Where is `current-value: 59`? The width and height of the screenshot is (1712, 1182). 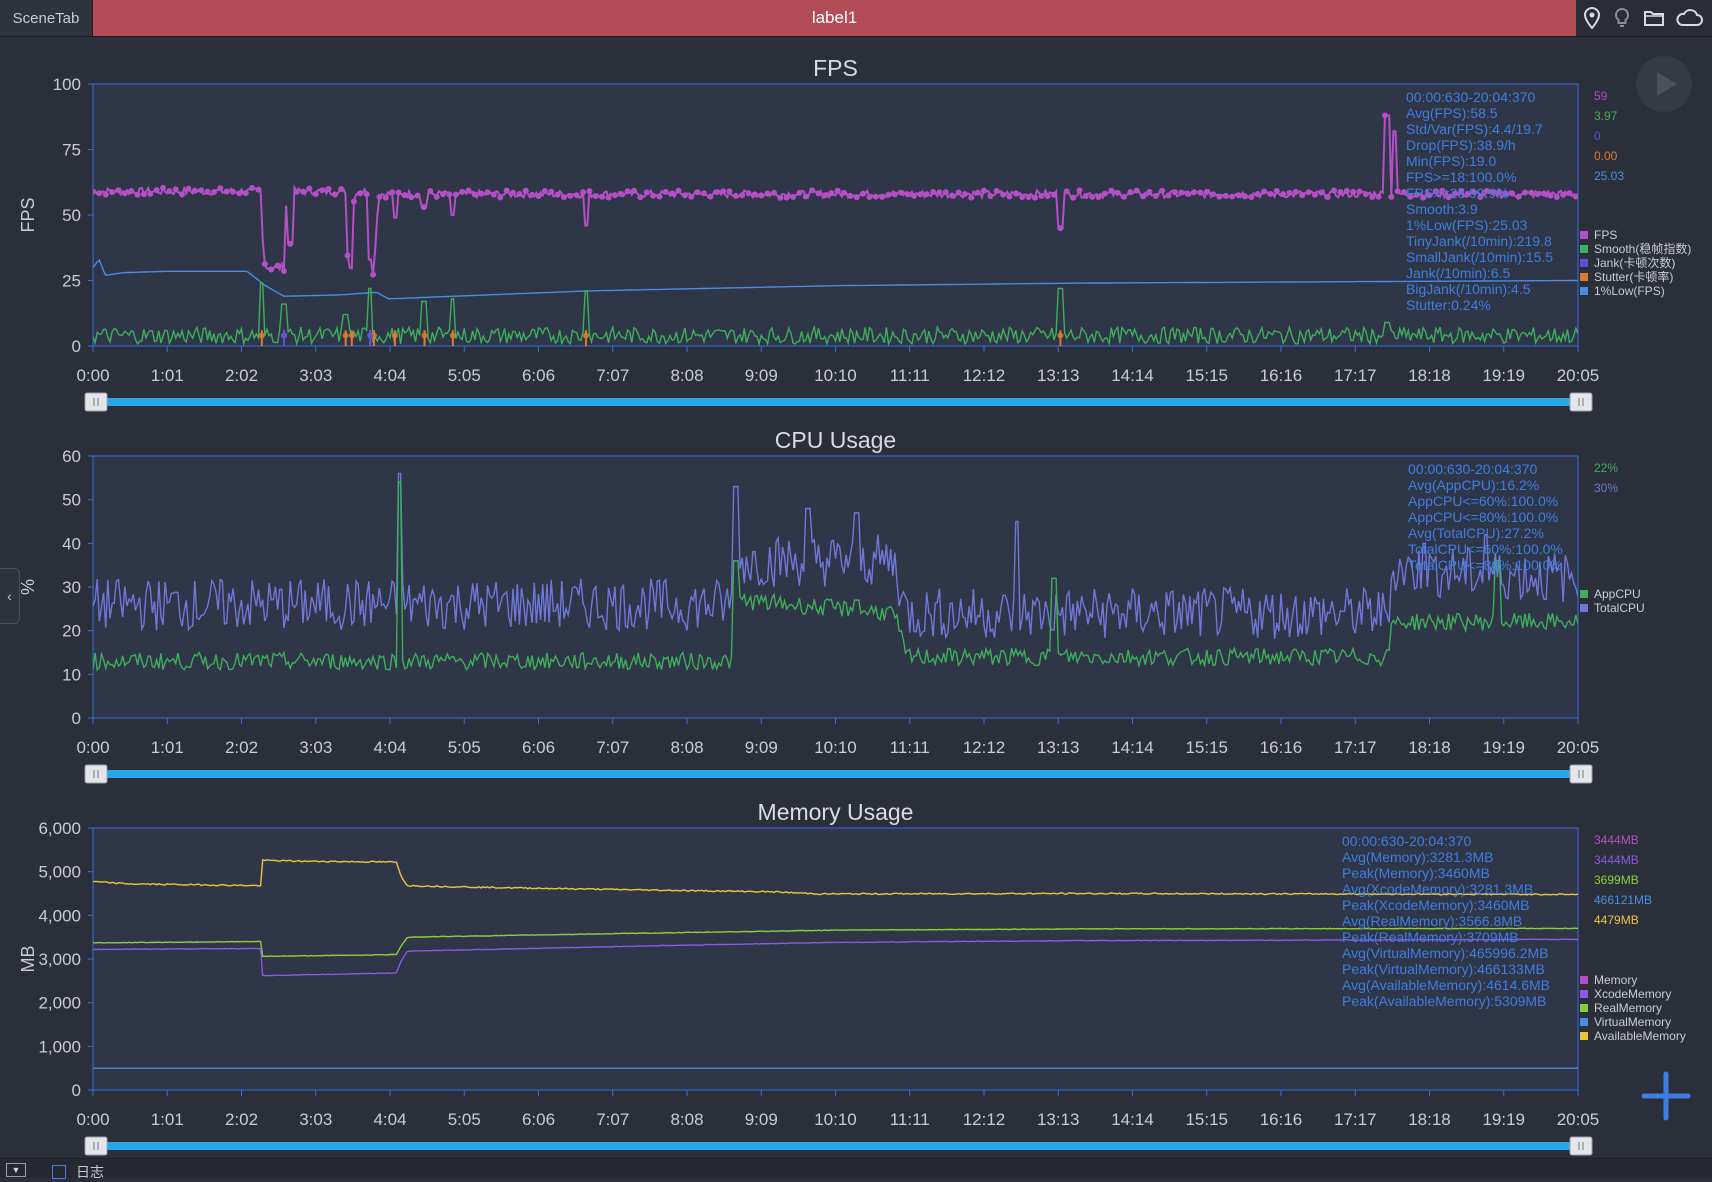
current-value: 59 is located at coordinates (1601, 96).